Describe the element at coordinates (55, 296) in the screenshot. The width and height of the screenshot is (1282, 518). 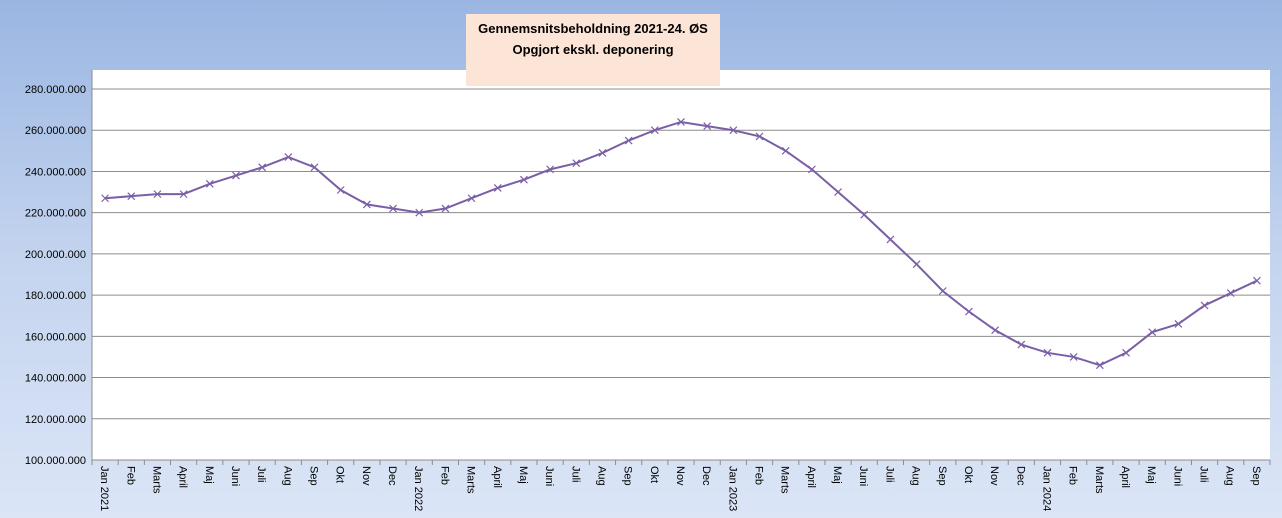
I see `y-tick-label: 180.000.000` at that location.